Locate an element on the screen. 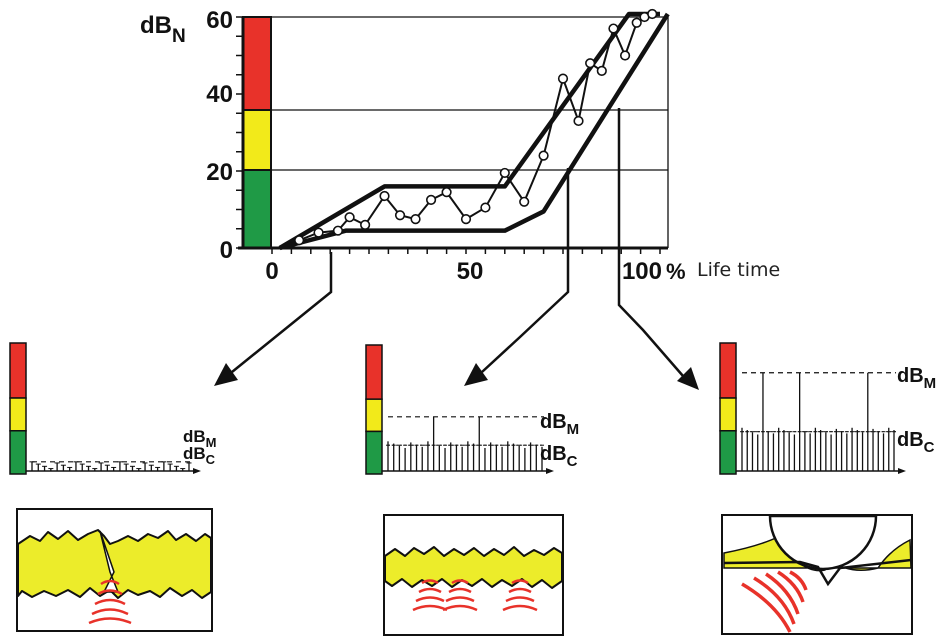 This screenshot has width=944, height=637. crack-early is located at coordinates (109, 561).